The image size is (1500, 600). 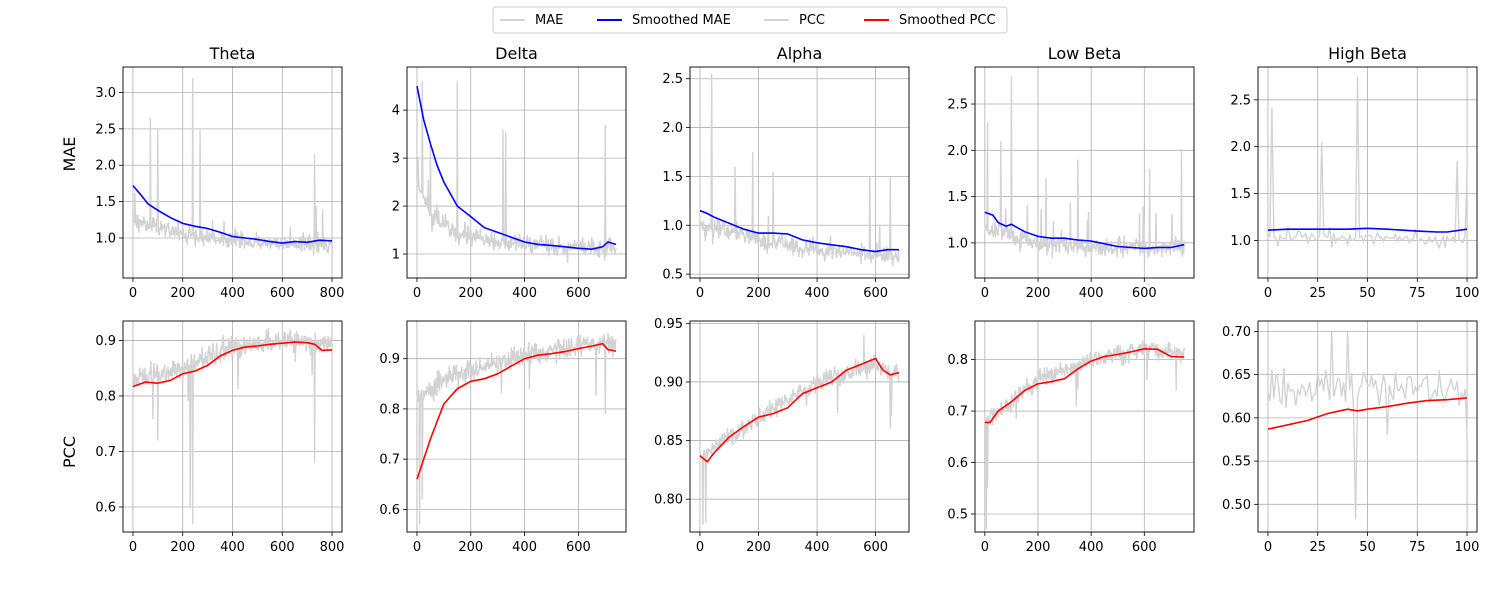 I want to click on y-tick-label: 3, so click(x=396, y=159).